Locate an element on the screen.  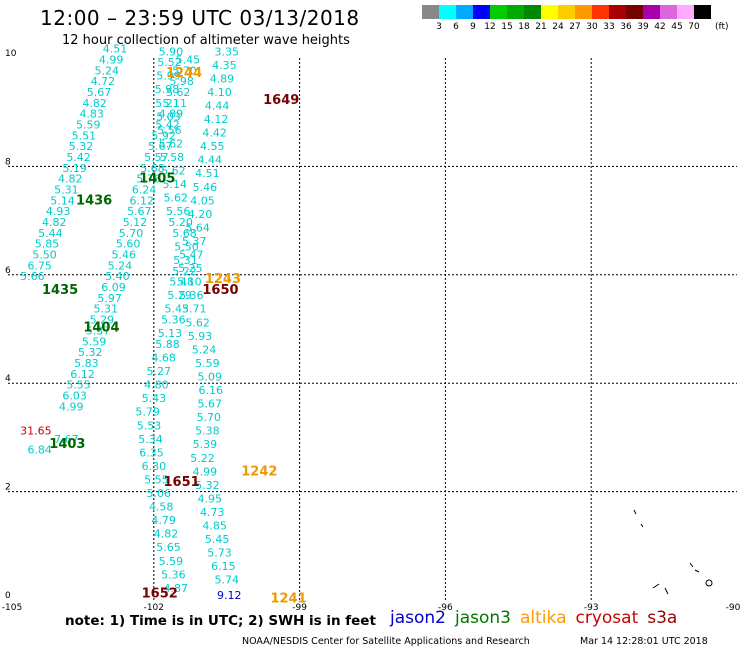
wave-height-value: 5.65 is located at coordinates (168, 547).